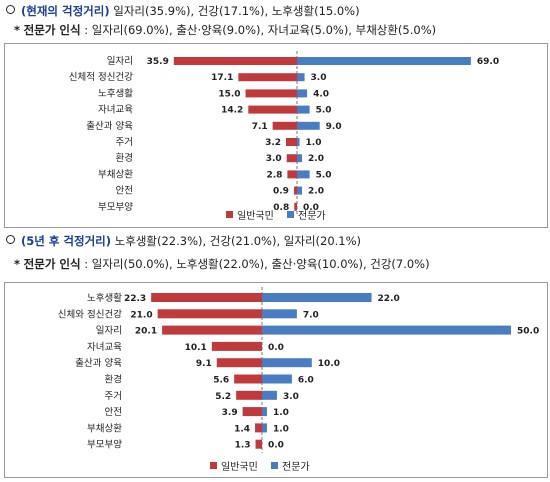  What do you see at coordinates (234, 11) in the screenshot?
I see `section1-heading-rest: 일자리(35.9%), 건강(17.1%), 노후생활(15.0%)` at bounding box center [234, 11].